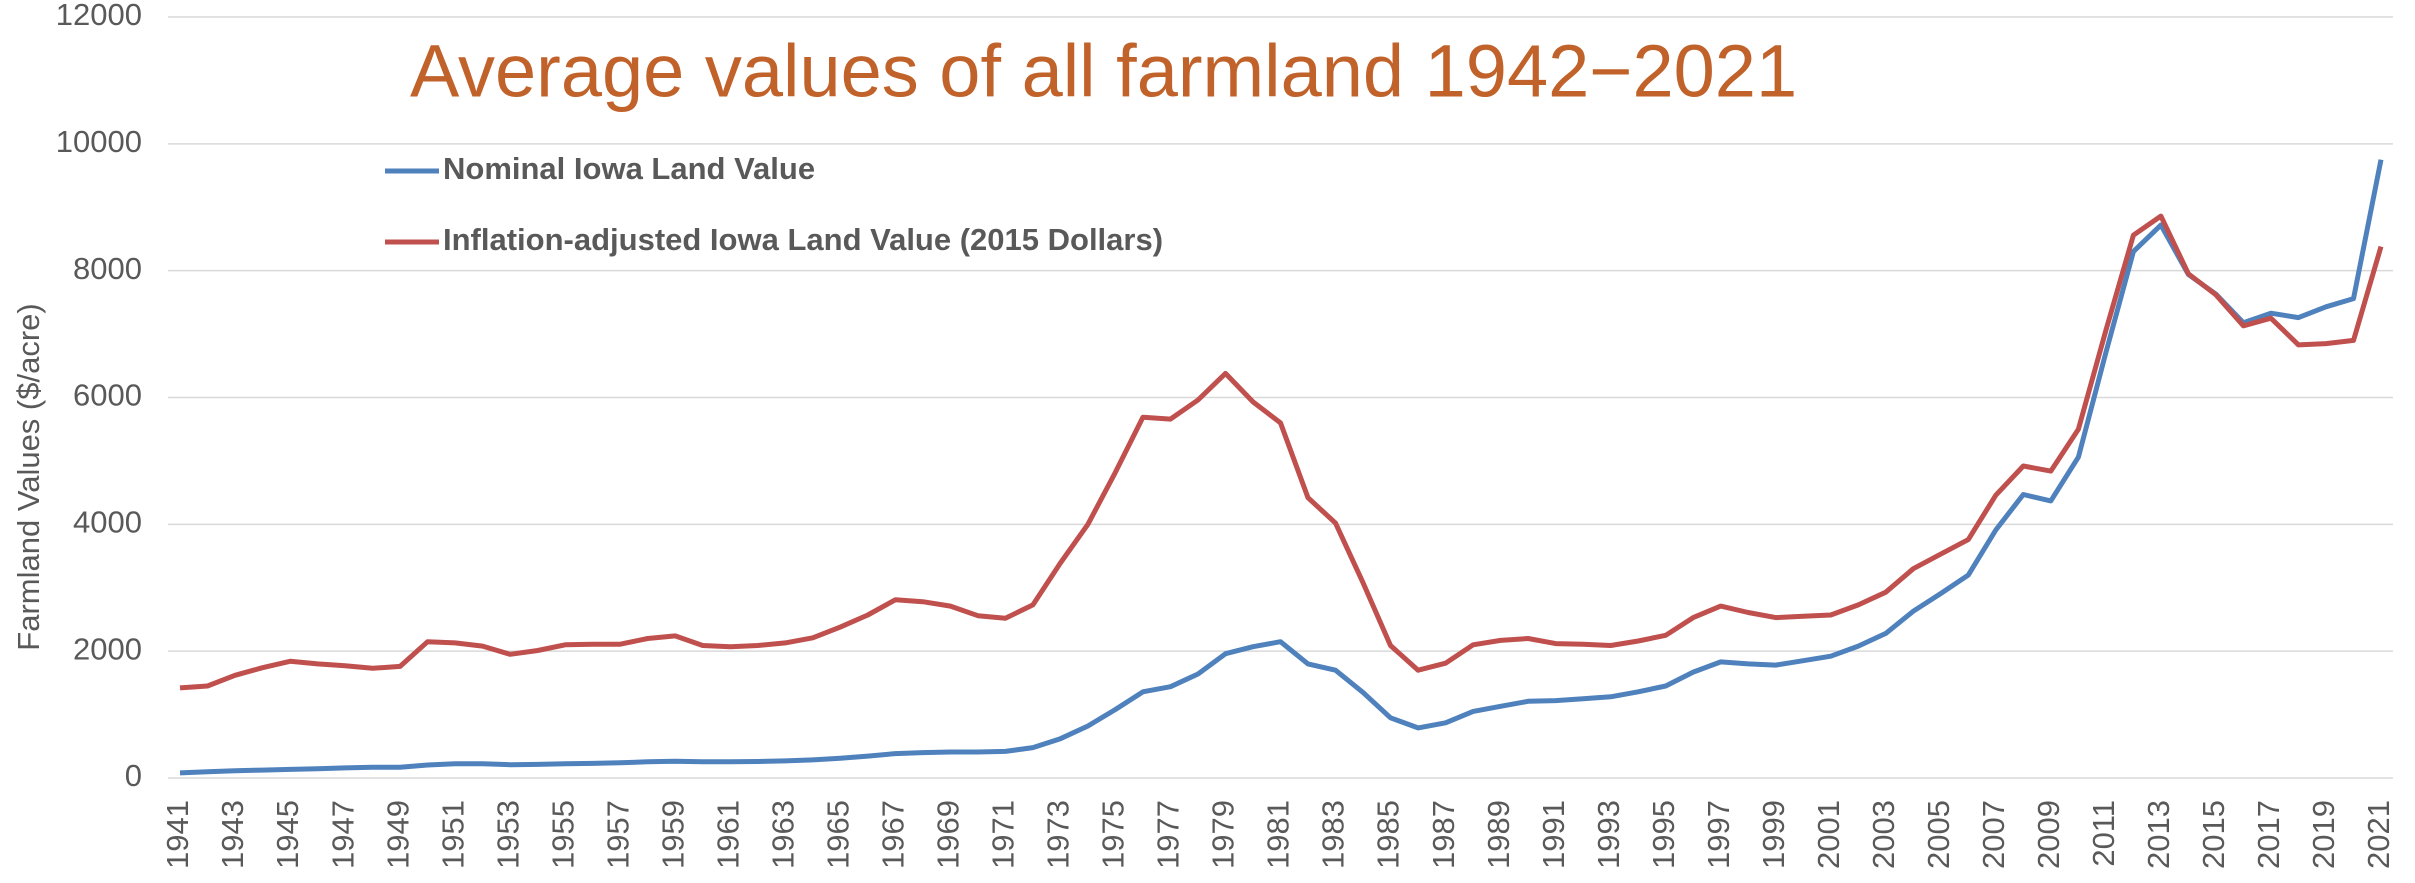  What do you see at coordinates (2213, 834) in the screenshot?
I see `x-tick-label: 2015` at bounding box center [2213, 834].